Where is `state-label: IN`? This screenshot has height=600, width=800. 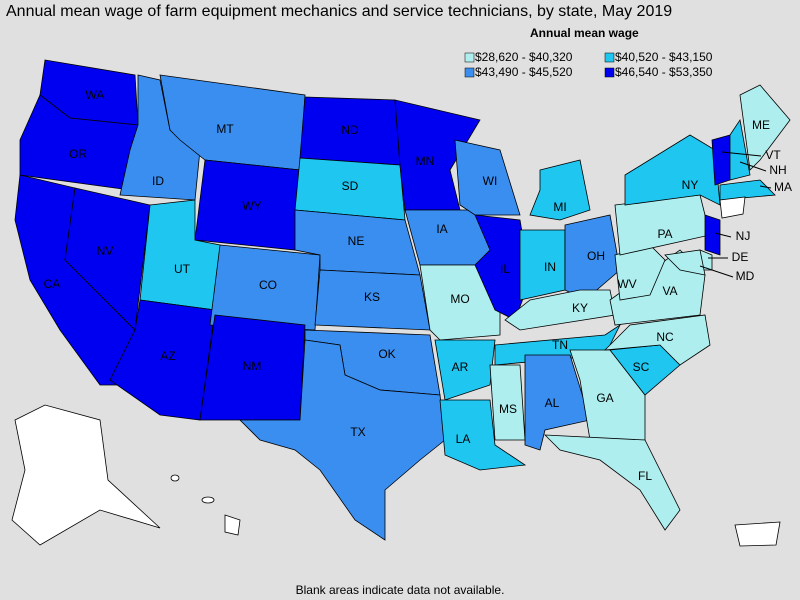
state-label: IN is located at coordinates (550, 267).